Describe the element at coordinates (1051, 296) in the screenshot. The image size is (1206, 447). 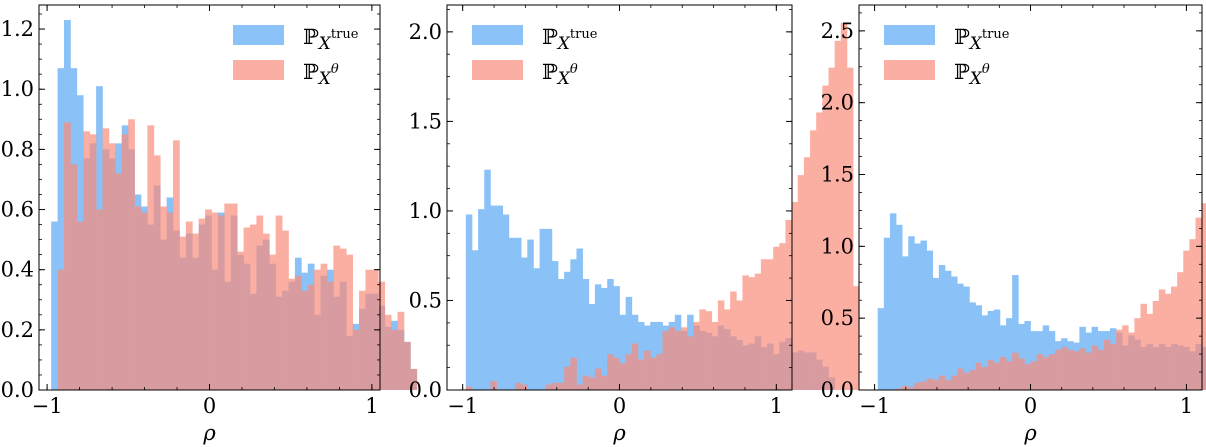
I see `series-theta` at that location.